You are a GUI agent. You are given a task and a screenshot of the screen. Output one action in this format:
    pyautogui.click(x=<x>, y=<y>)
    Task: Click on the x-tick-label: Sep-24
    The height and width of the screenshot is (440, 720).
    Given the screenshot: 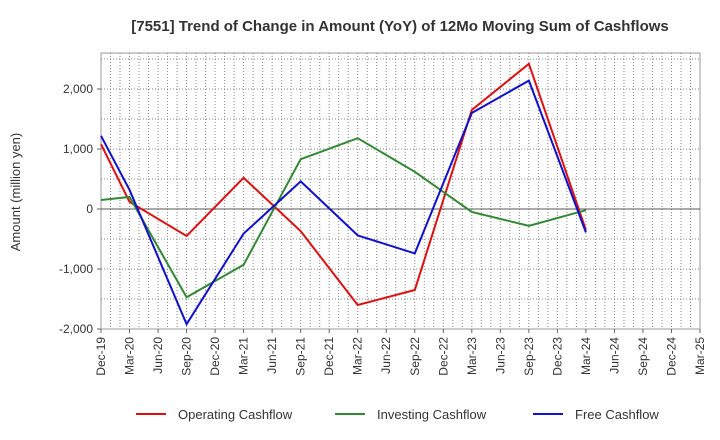 What is the action you would take?
    pyautogui.click(x=643, y=356)
    